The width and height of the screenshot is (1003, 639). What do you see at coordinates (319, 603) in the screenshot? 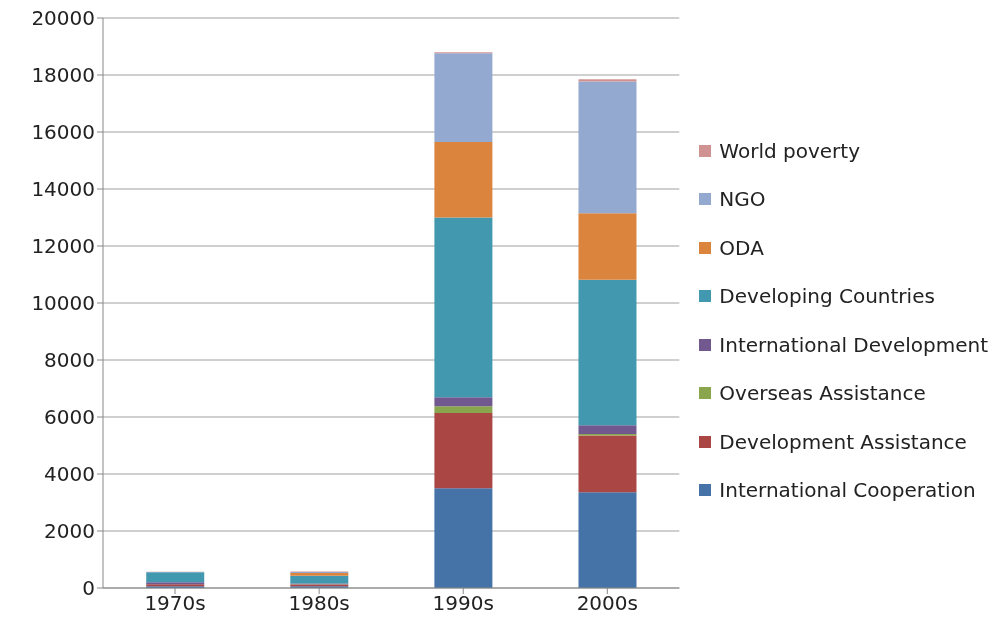
I see `x-tick-label: 1980s` at bounding box center [319, 603].